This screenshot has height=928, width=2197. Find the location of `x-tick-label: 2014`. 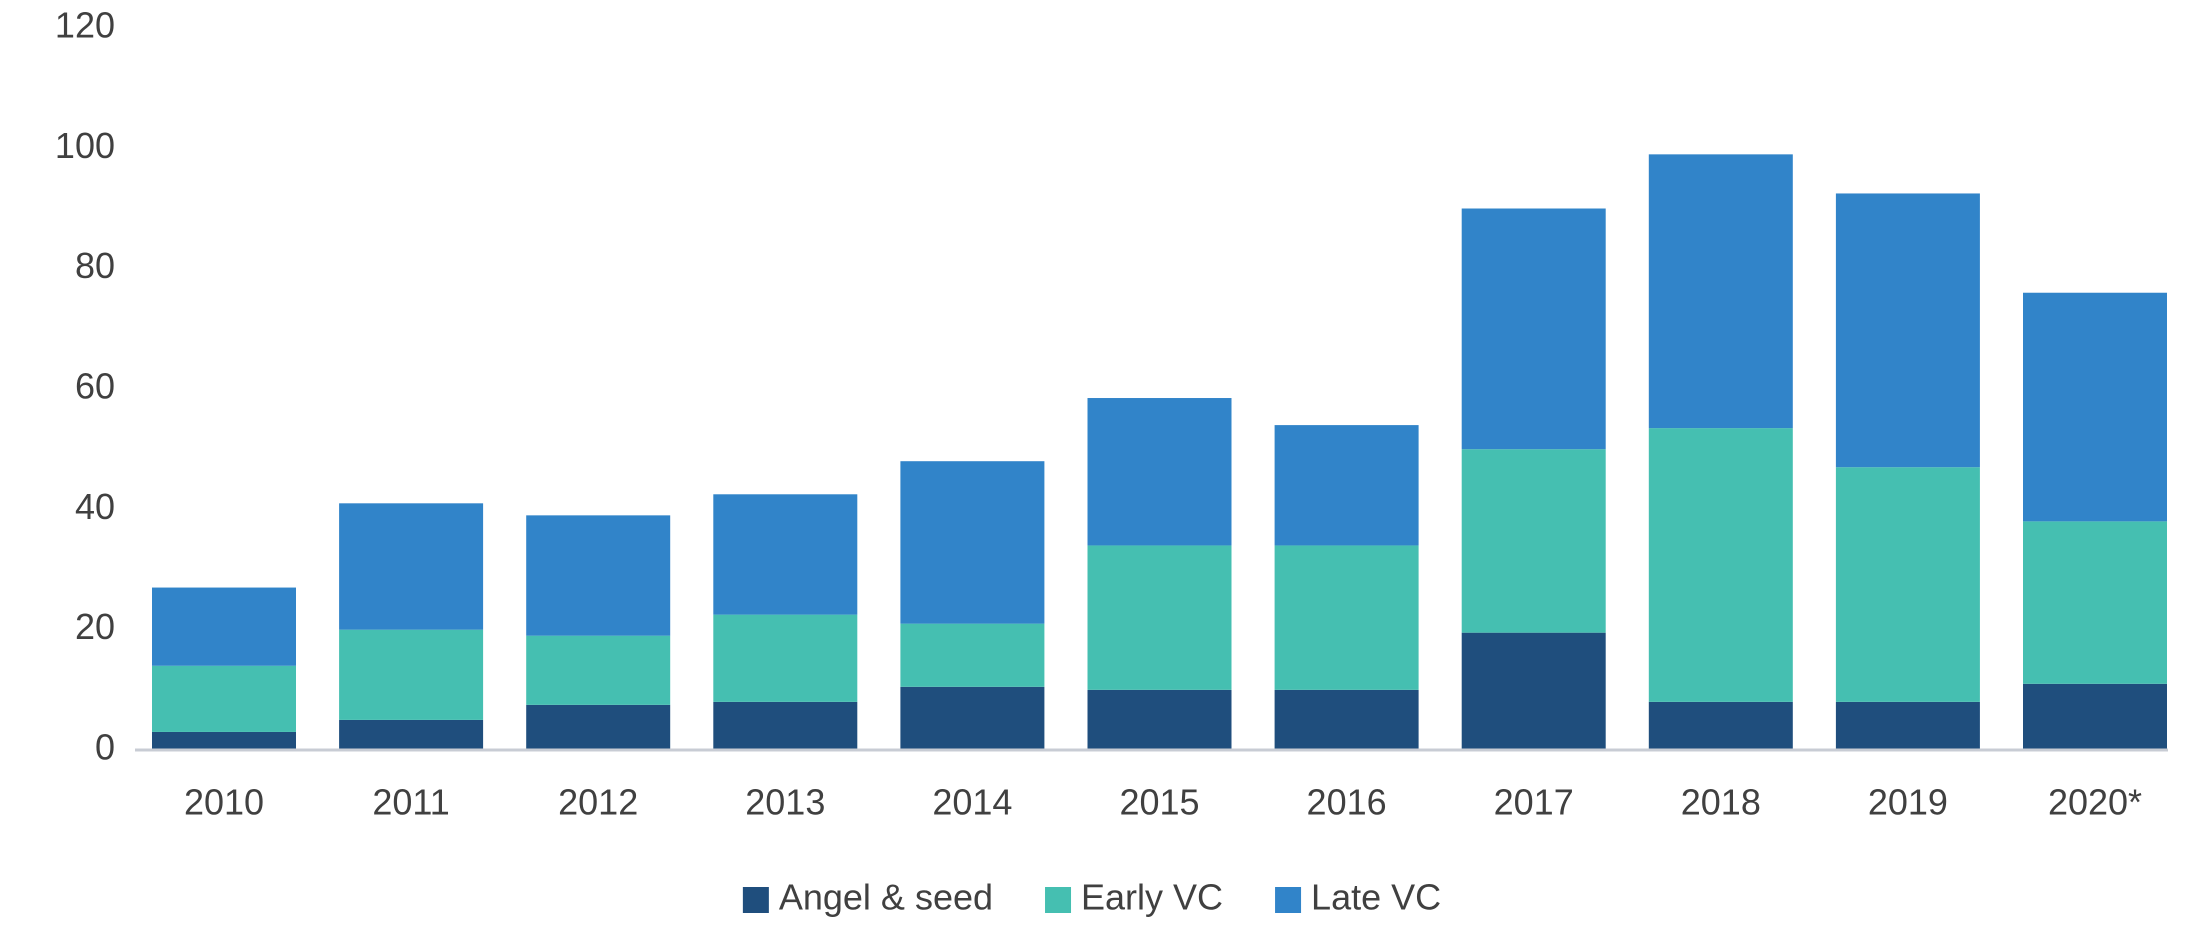

x-tick-label: 2014 is located at coordinates (972, 802).